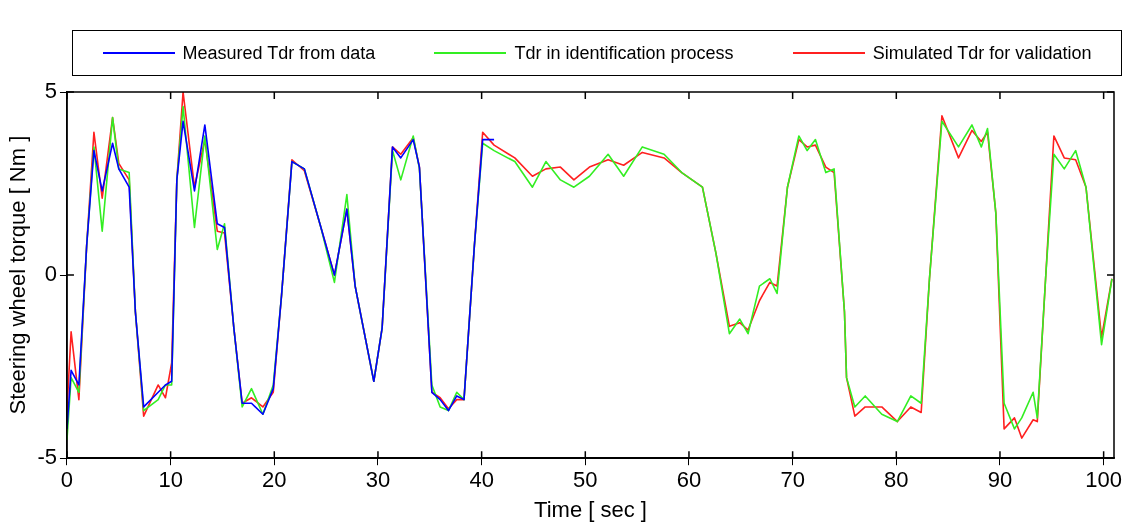 This screenshot has height=526, width=1126. I want to click on y-axis-title: Steering wheel torque [ Nm ], so click(18, 275).